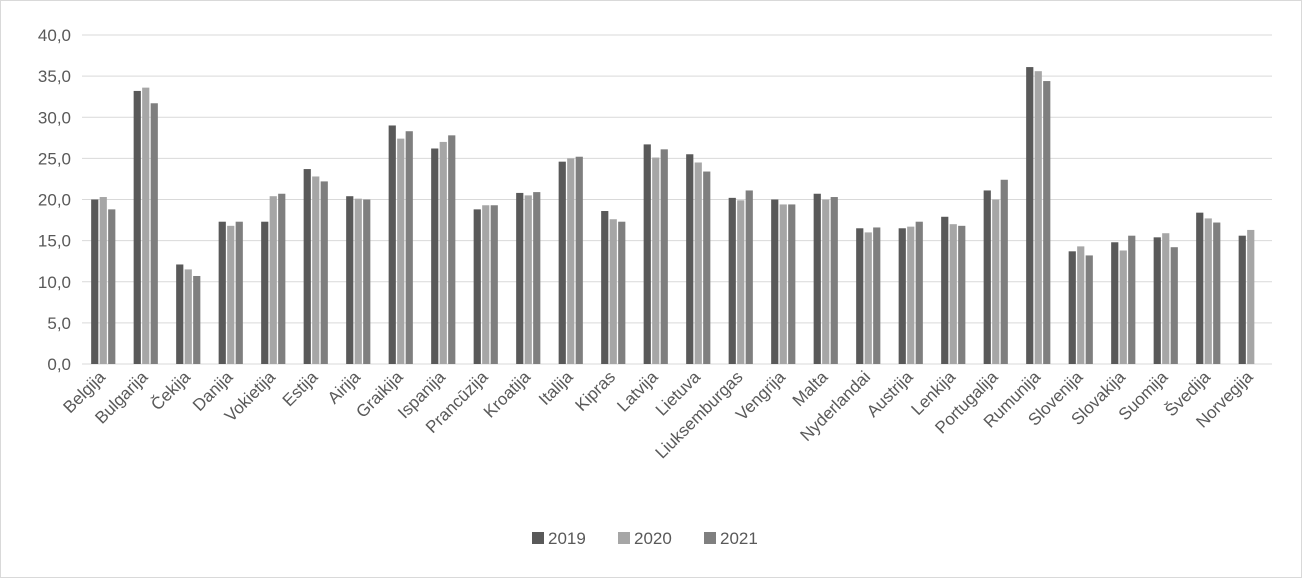 The image size is (1302, 578). What do you see at coordinates (653, 538) in the screenshot?
I see `legend-label: 2020` at bounding box center [653, 538].